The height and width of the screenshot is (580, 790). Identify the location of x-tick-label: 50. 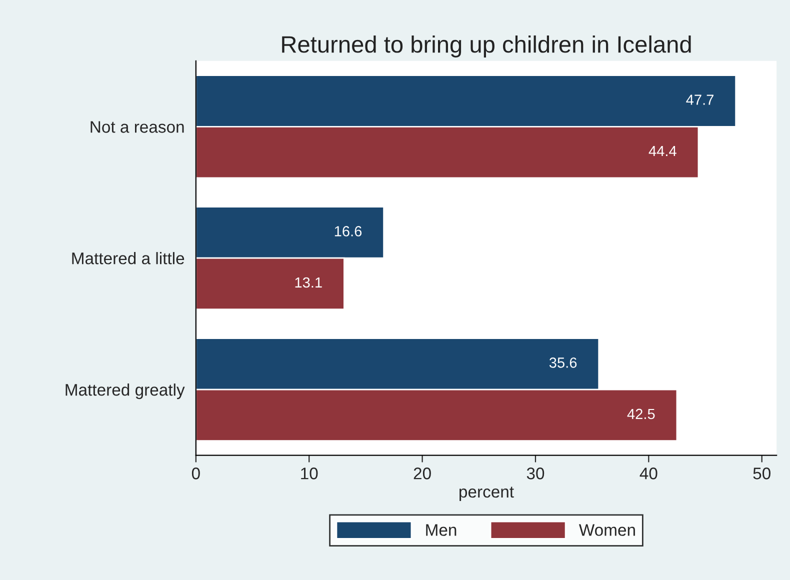
(761, 474).